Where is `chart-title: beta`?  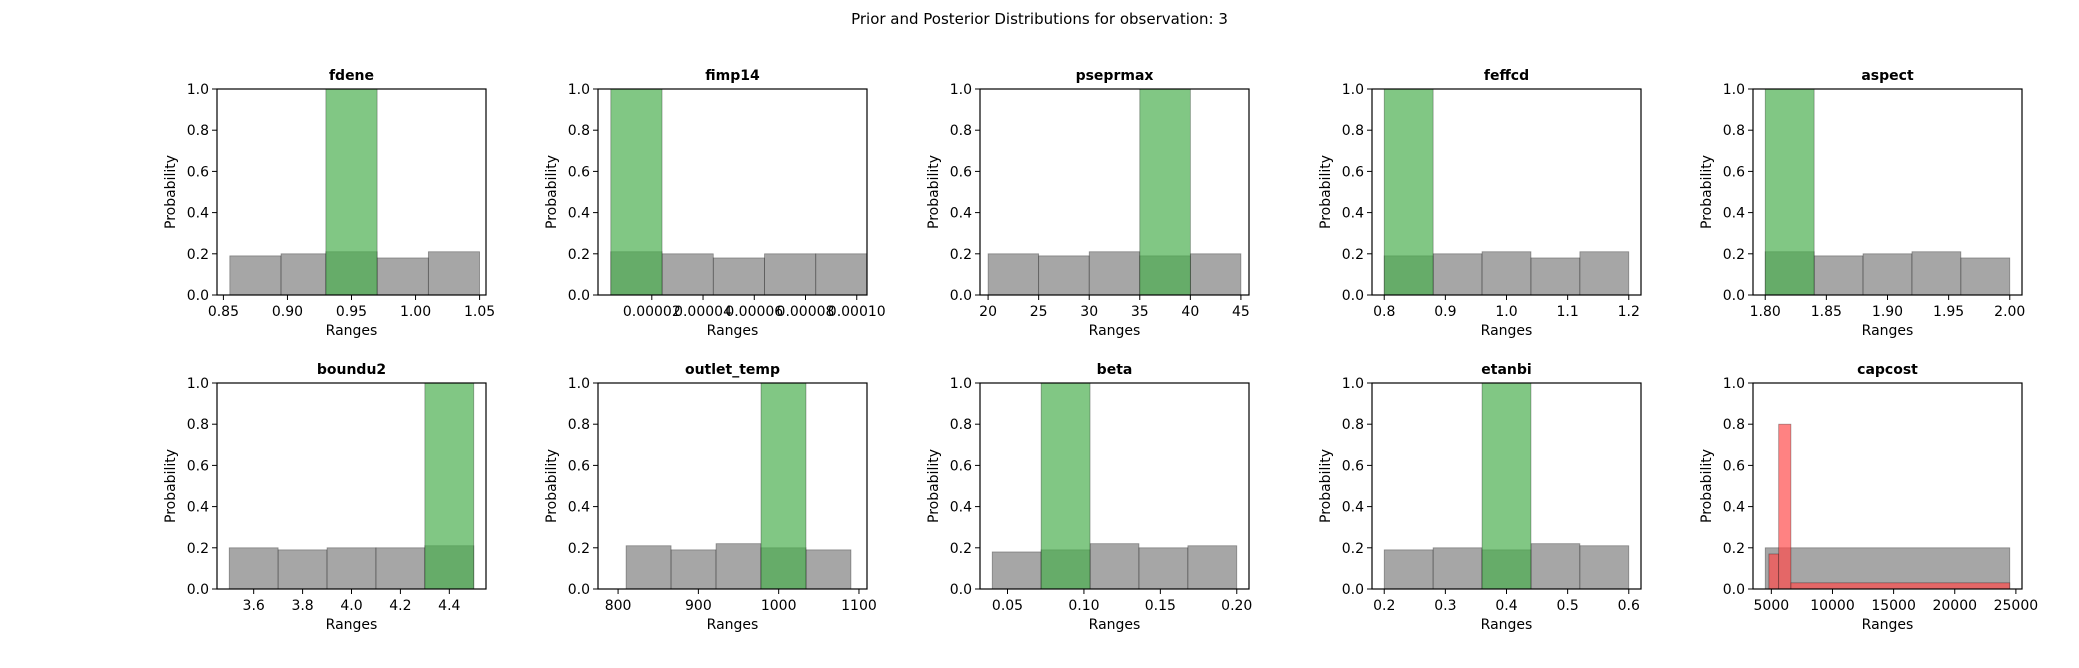
chart-title: beta is located at coordinates (1115, 370).